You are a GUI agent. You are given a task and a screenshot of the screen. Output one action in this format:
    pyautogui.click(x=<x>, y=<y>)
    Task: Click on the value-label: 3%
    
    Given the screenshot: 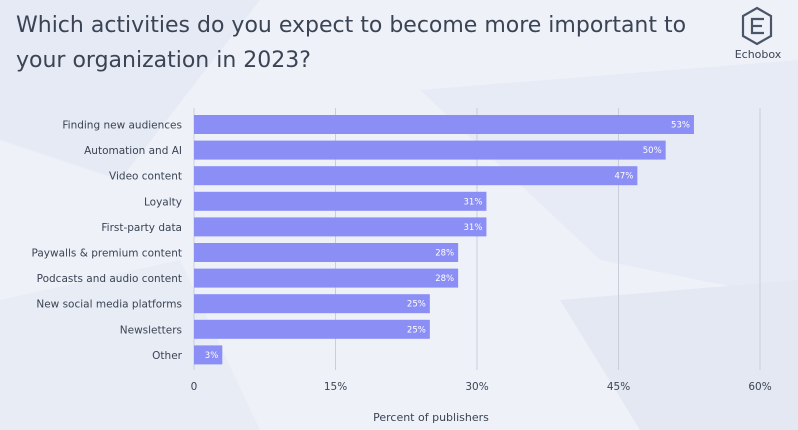 What is the action you would take?
    pyautogui.click(x=212, y=356)
    